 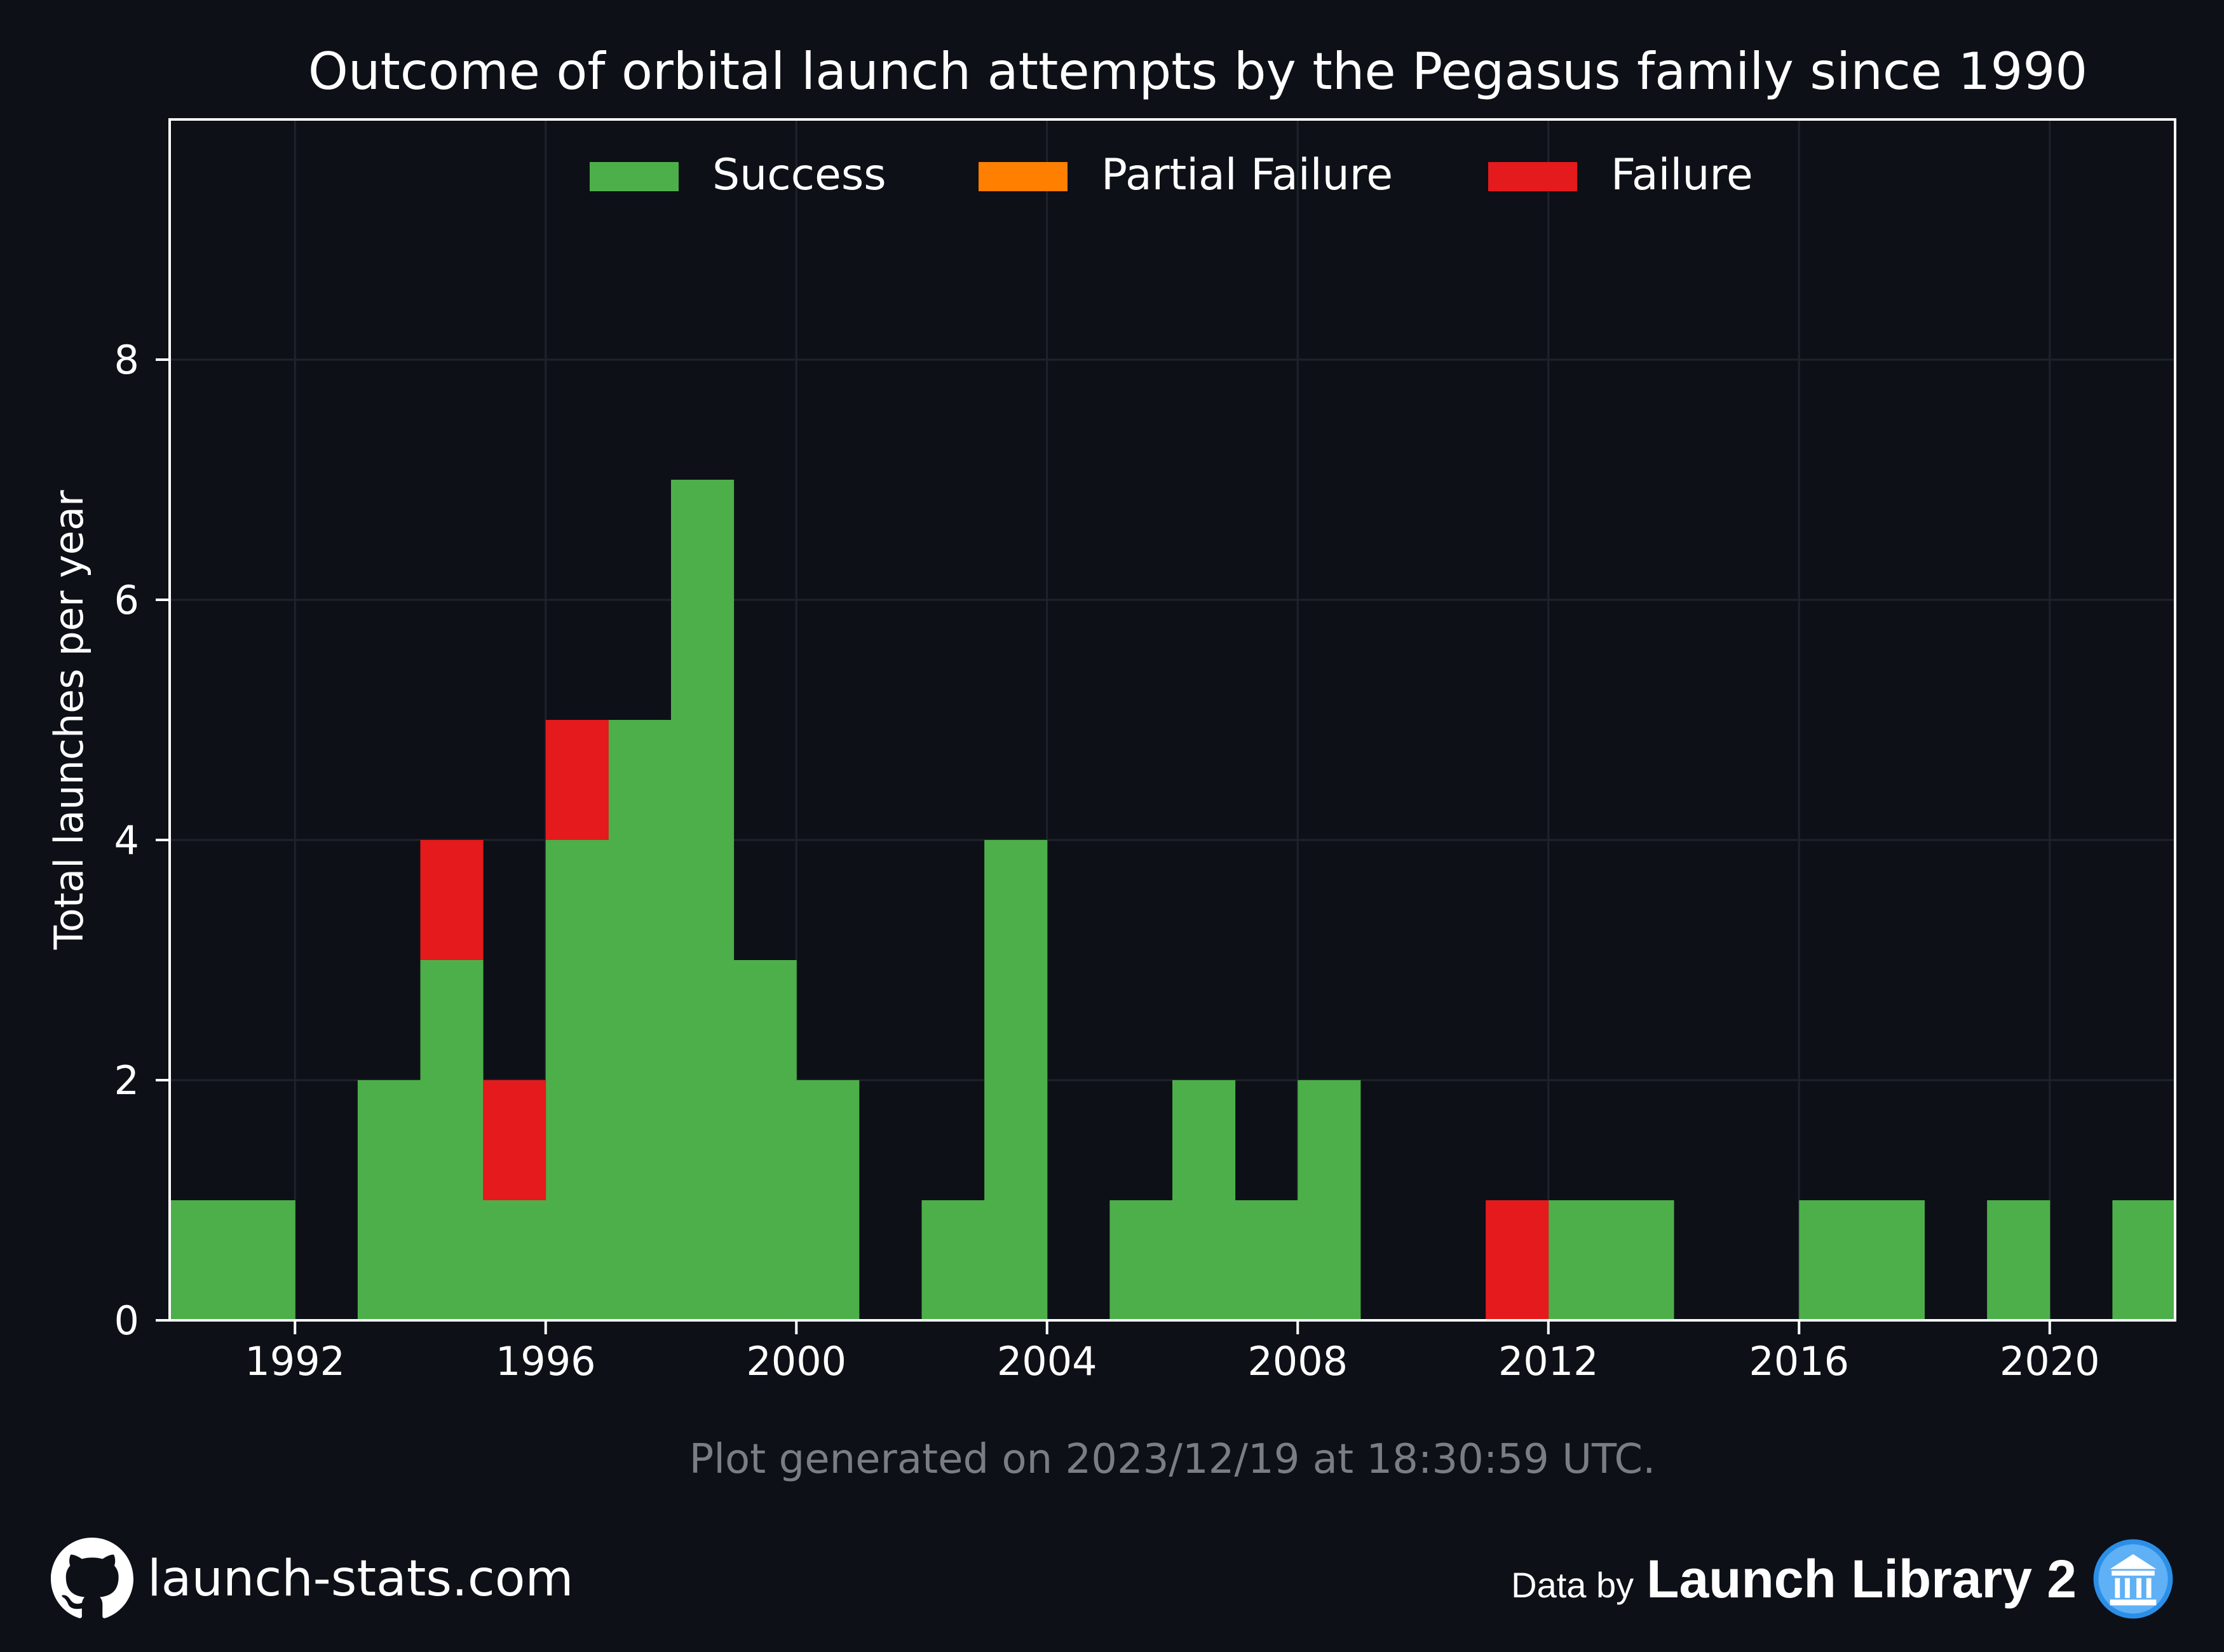 I want to click on data-credit-prefix: Data by, so click(x=1573, y=1585).